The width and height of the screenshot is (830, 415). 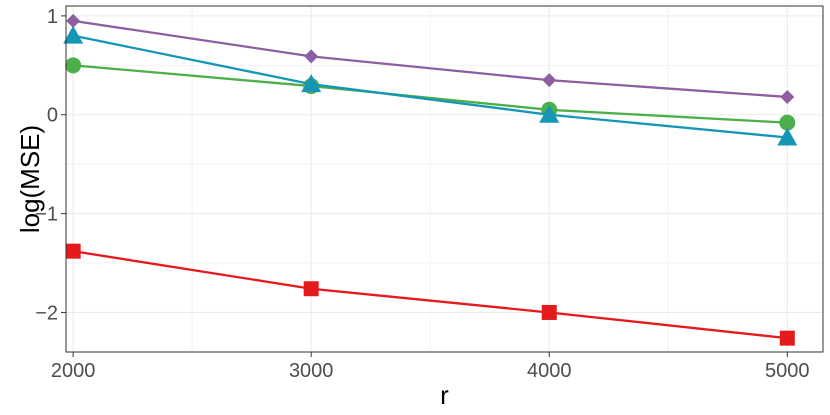 I want to click on y-tick-label: −2, so click(x=46, y=313).